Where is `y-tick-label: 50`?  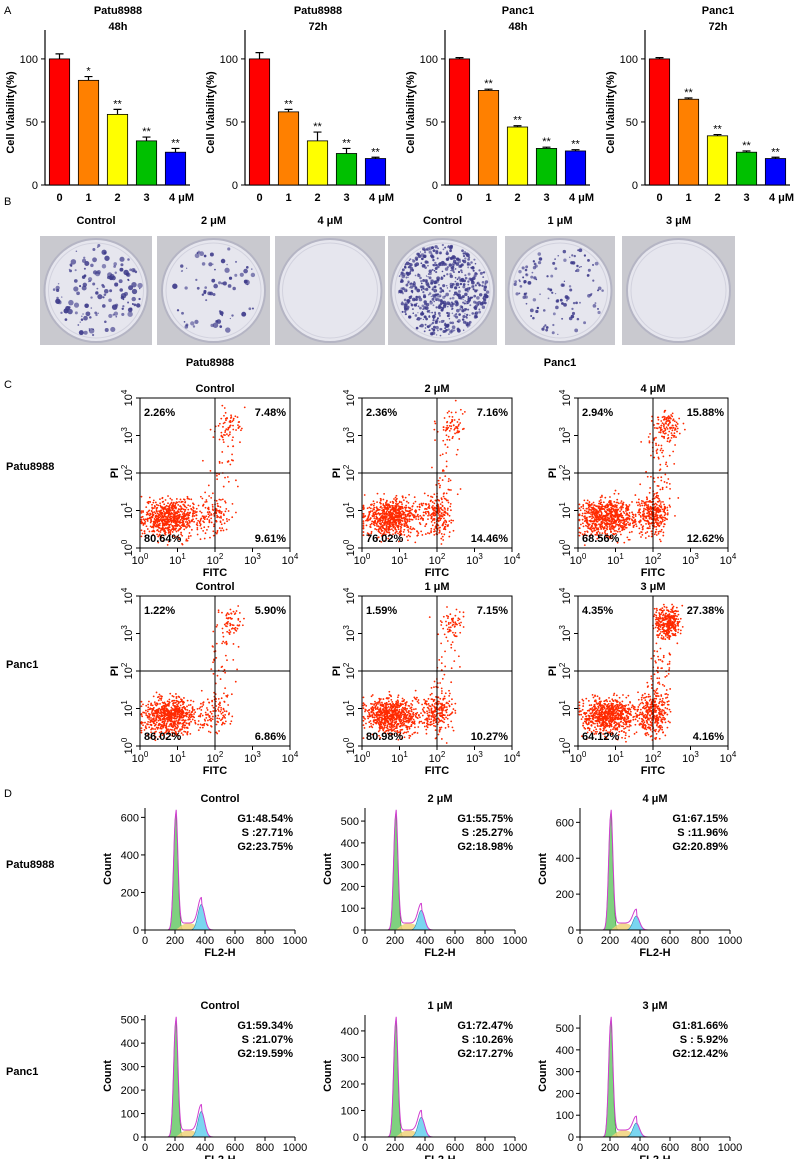 y-tick-label: 50 is located at coordinates (632, 123).